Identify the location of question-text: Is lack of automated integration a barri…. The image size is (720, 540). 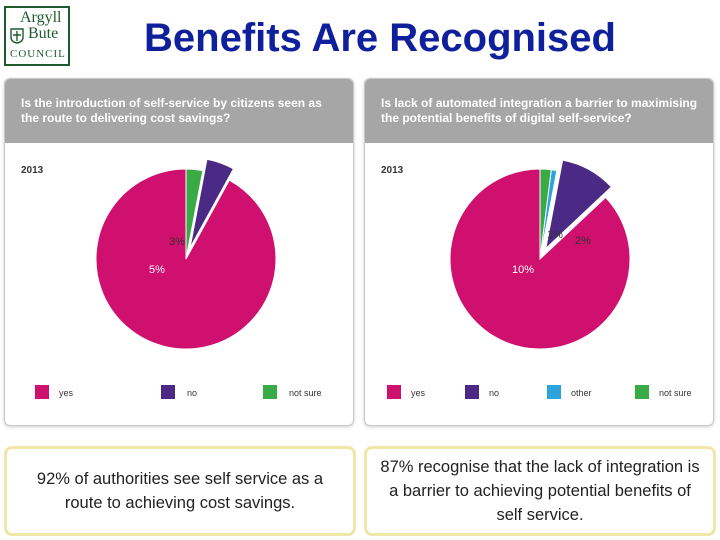
(539, 110).